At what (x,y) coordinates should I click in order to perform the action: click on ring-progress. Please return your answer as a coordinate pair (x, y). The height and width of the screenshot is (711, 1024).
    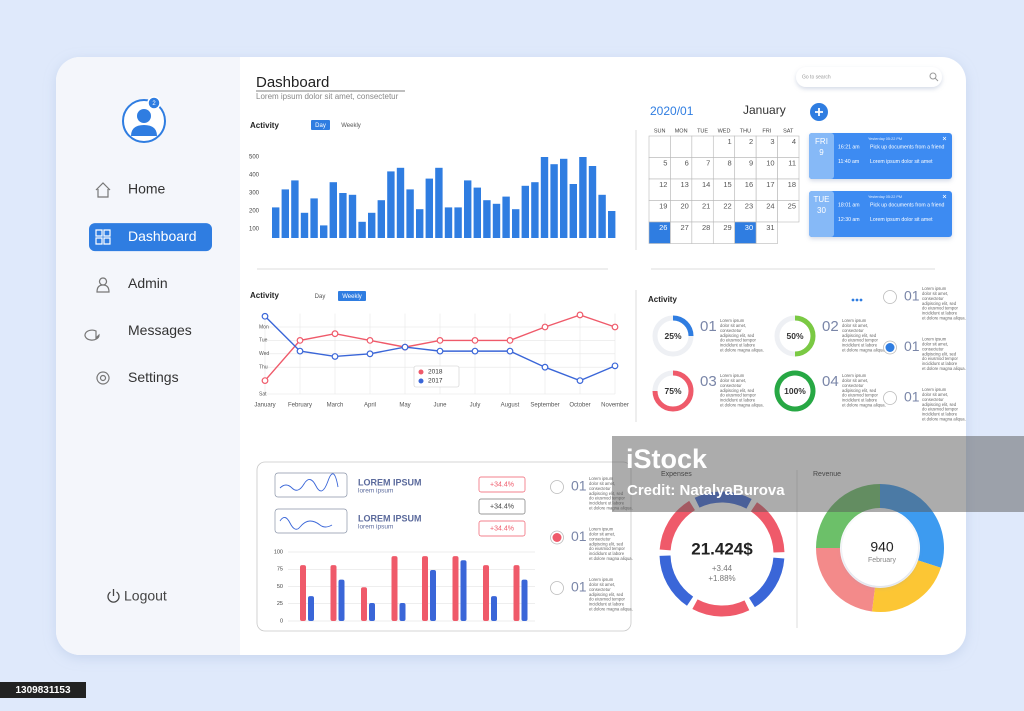
    Looking at the image, I should click on (795, 391).